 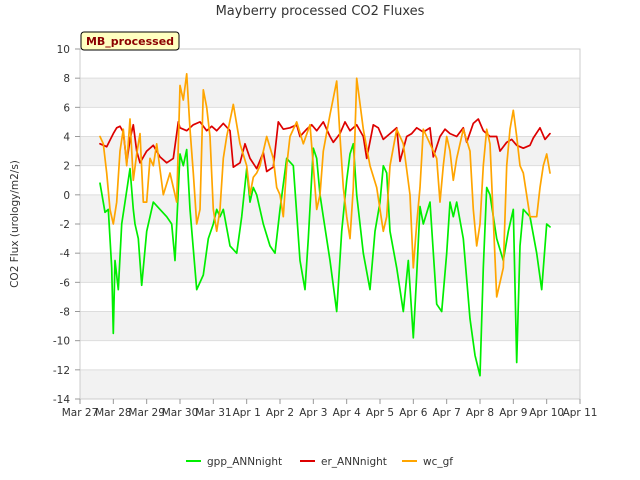 I want to click on x-tick-label: Mar 27, so click(x=80, y=413).